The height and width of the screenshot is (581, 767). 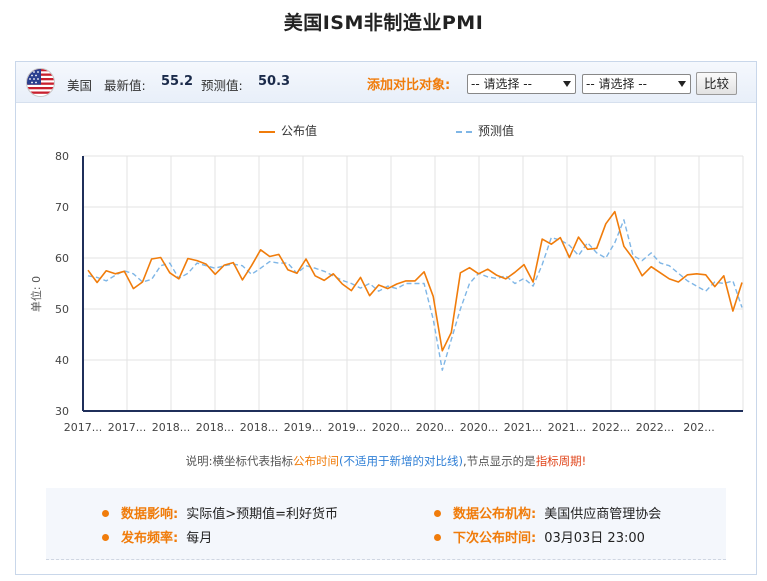 What do you see at coordinates (464, 131) in the screenshot?
I see `legend-line-forecast` at bounding box center [464, 131].